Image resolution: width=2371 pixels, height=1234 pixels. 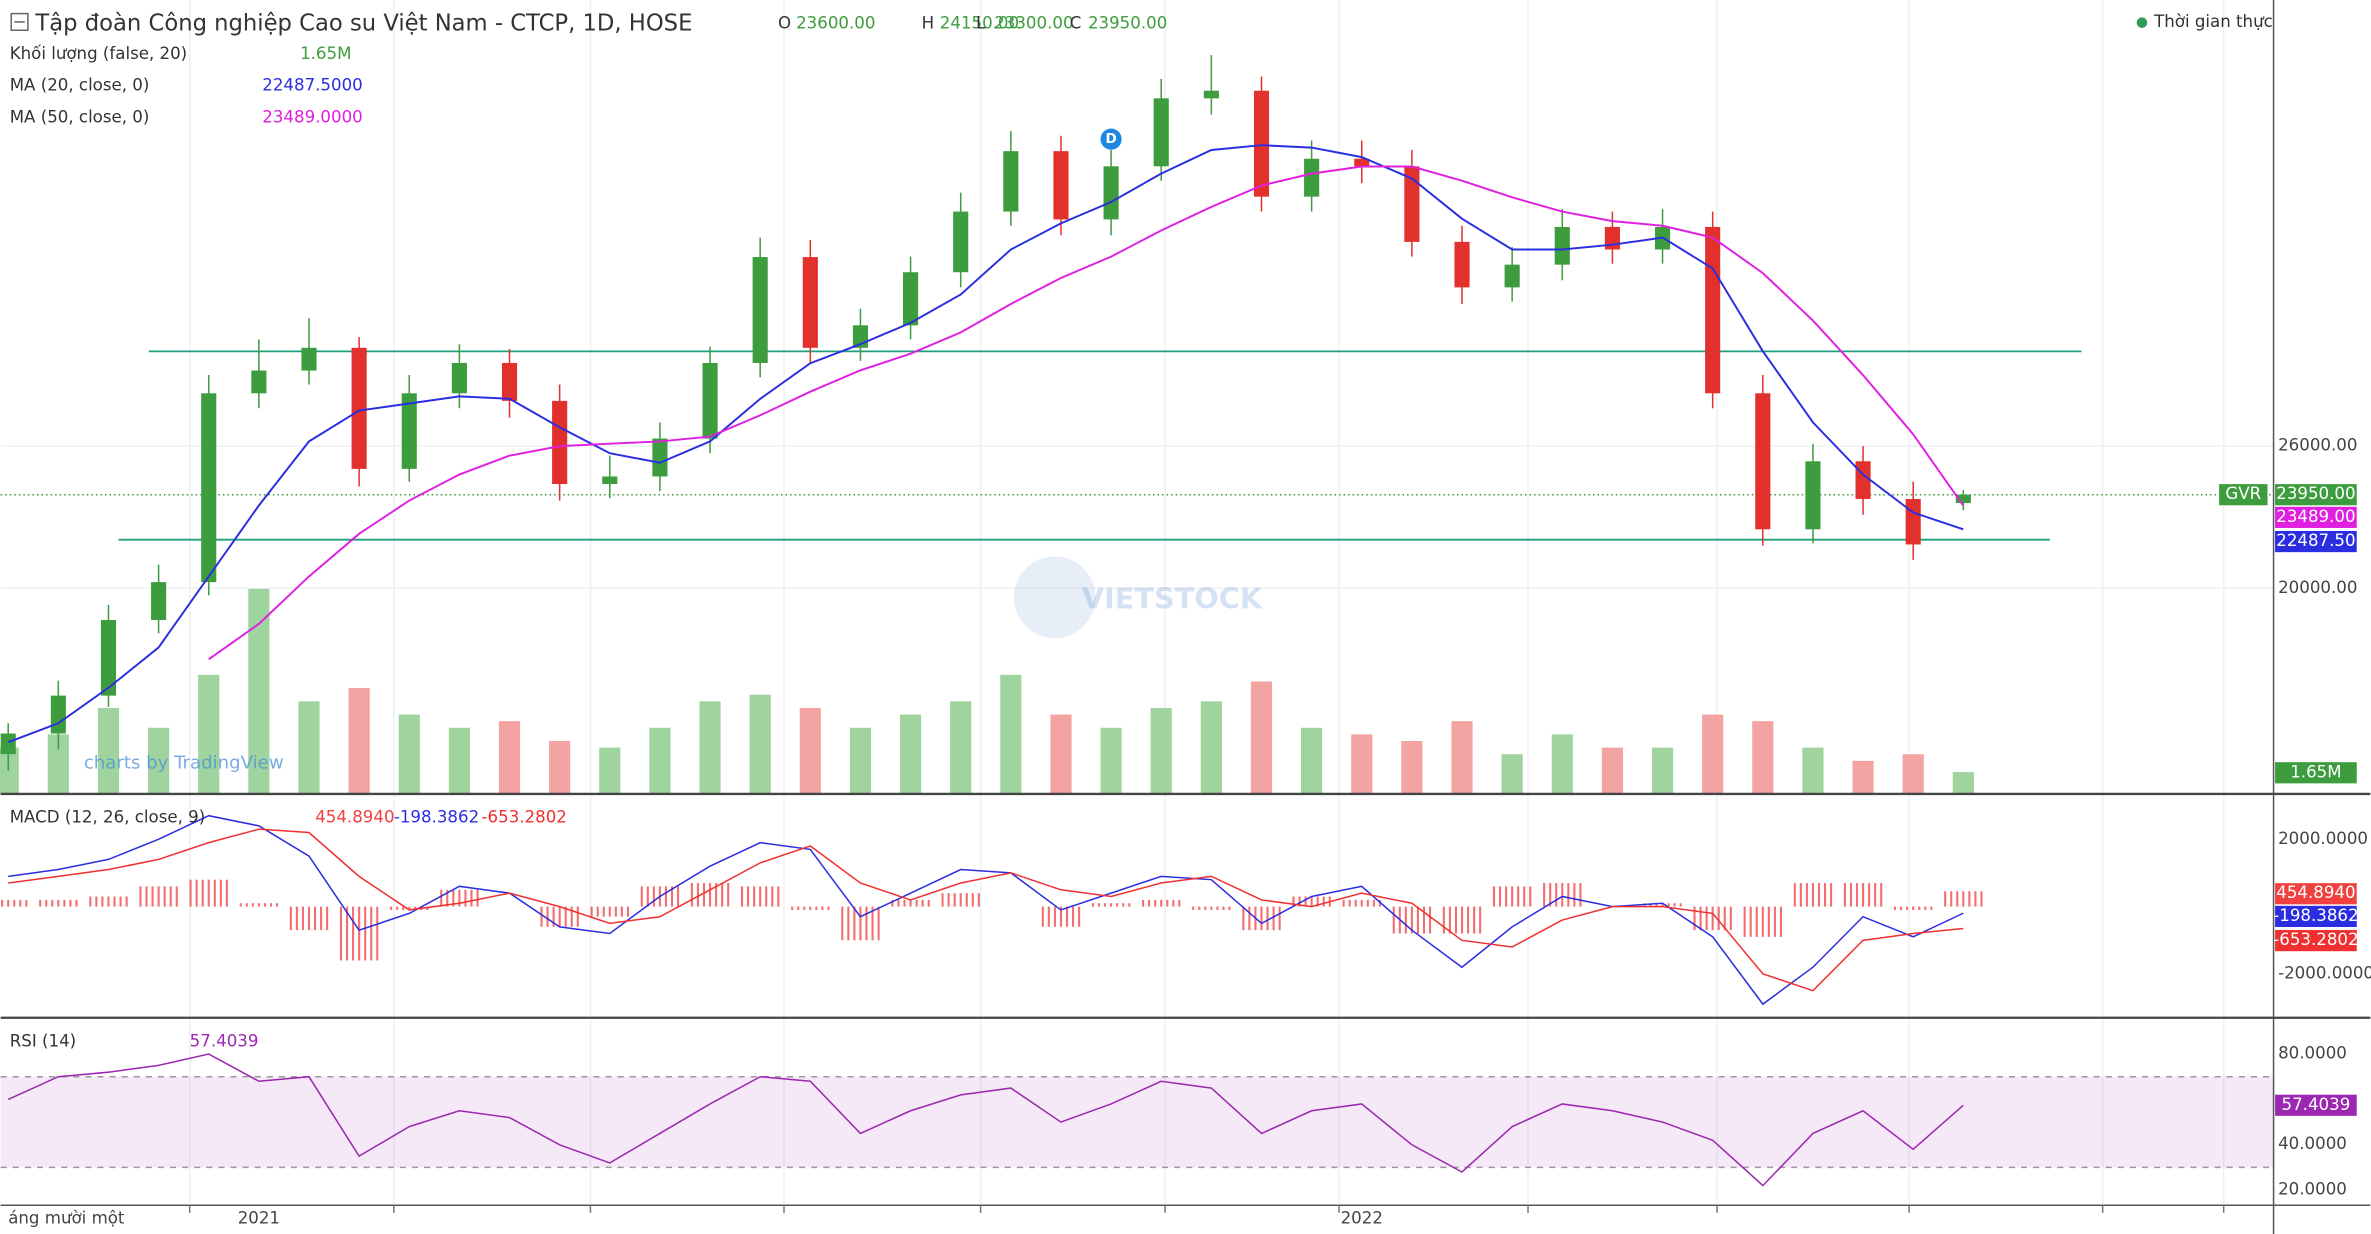 I want to click on ohlc-value: 23600.00, so click(x=835, y=23).